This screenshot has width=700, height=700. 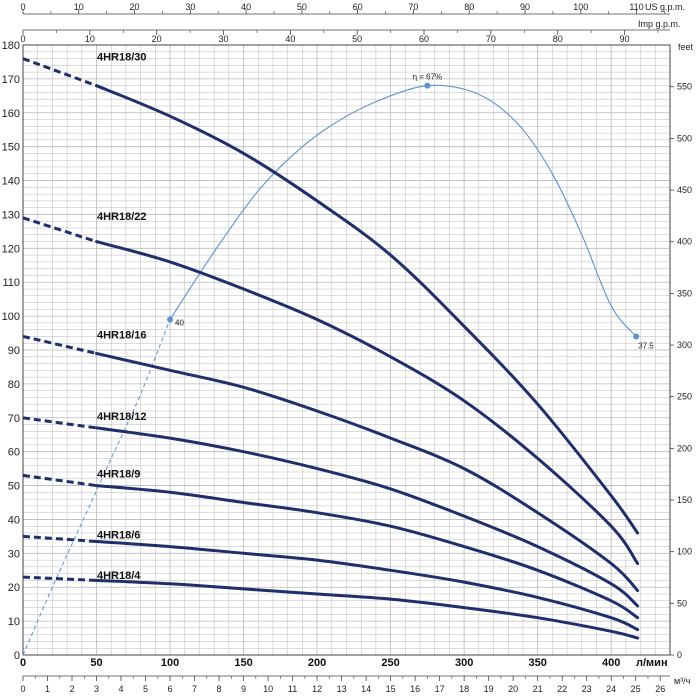 I want to click on x3-tick-label-m3h: 25, so click(x=636, y=689).